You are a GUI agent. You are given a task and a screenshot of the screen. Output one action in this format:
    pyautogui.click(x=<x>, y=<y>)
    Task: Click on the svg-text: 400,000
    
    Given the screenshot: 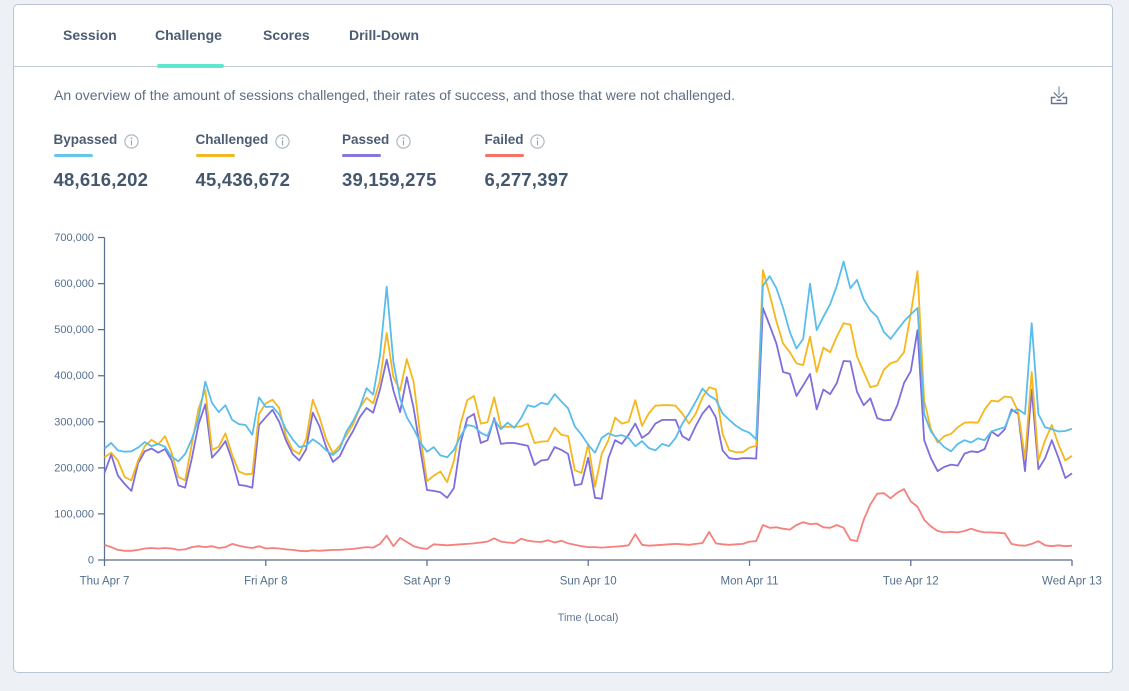 What is the action you would take?
    pyautogui.click(x=74, y=376)
    